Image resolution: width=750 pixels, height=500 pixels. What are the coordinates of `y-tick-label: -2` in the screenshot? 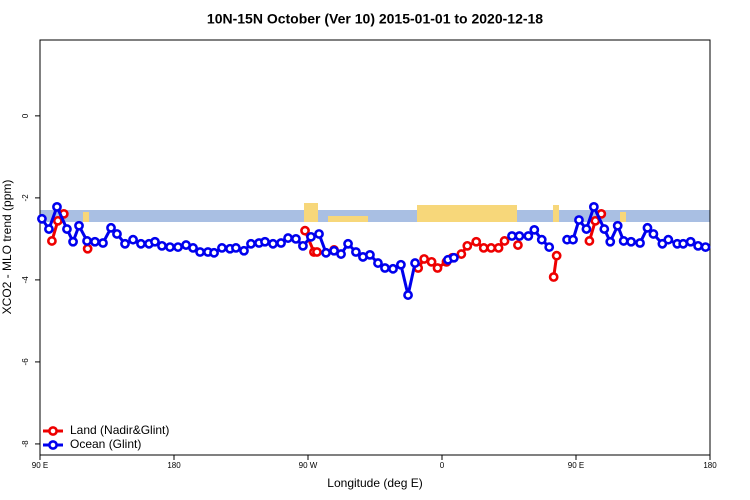 It's located at (25, 198).